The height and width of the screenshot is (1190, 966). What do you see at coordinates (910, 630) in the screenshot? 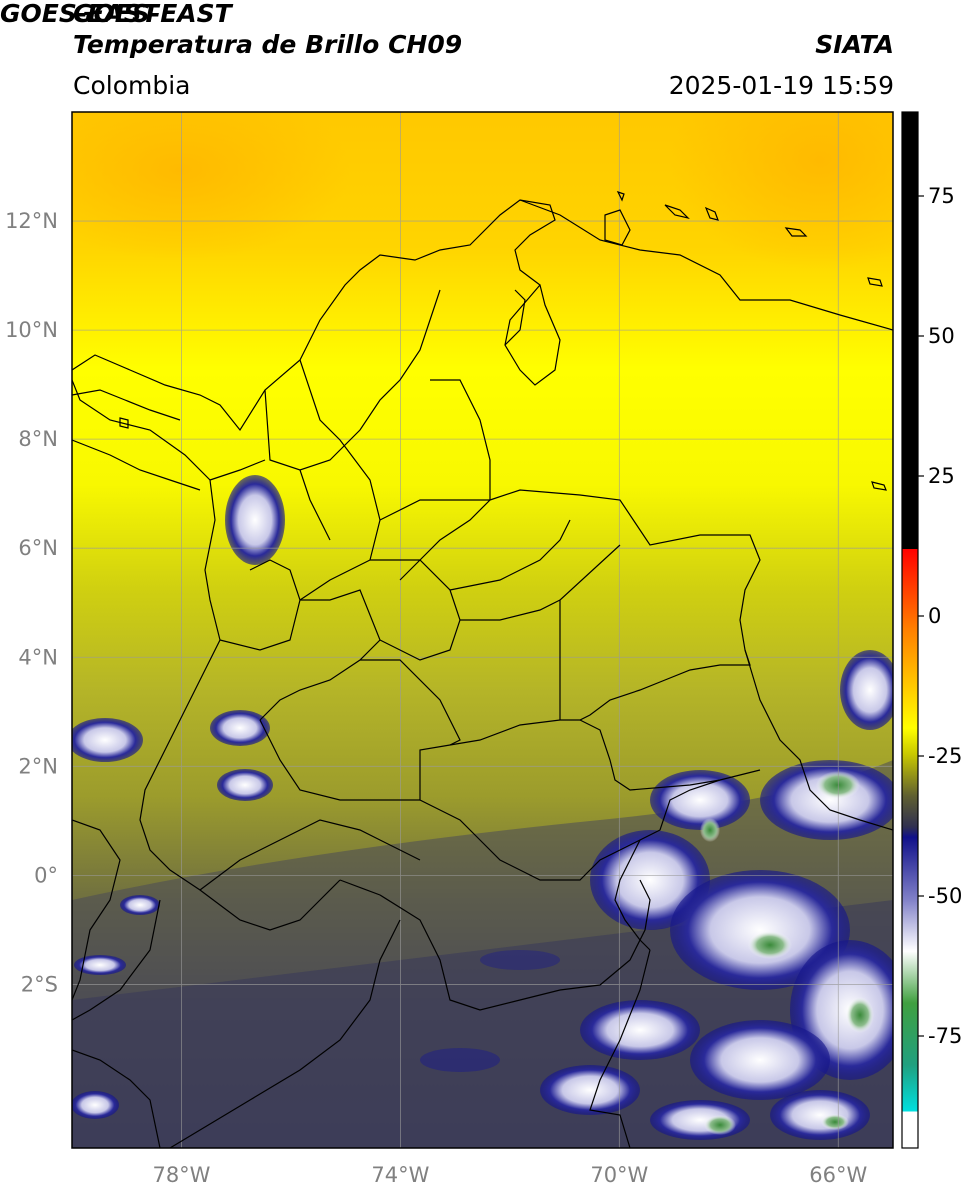
I see `colorbar-gradient` at bounding box center [910, 630].